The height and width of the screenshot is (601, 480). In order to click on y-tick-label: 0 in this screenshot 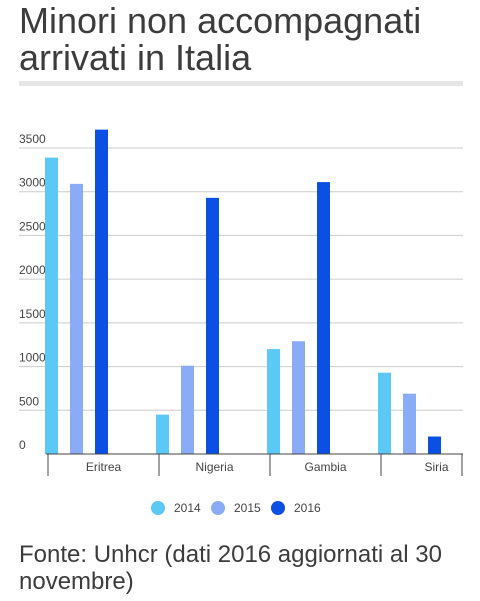, I will do `click(22, 445)`.